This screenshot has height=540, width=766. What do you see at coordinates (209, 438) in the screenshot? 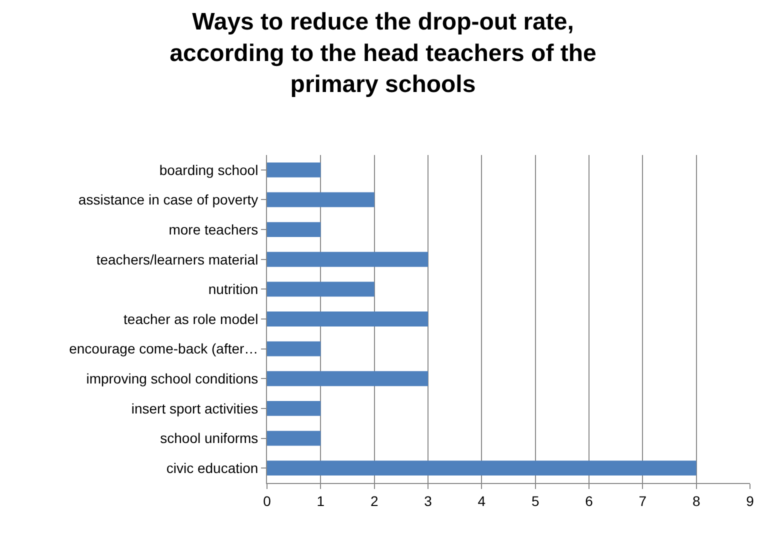
I see `y-tick-label: school uniforms` at bounding box center [209, 438].